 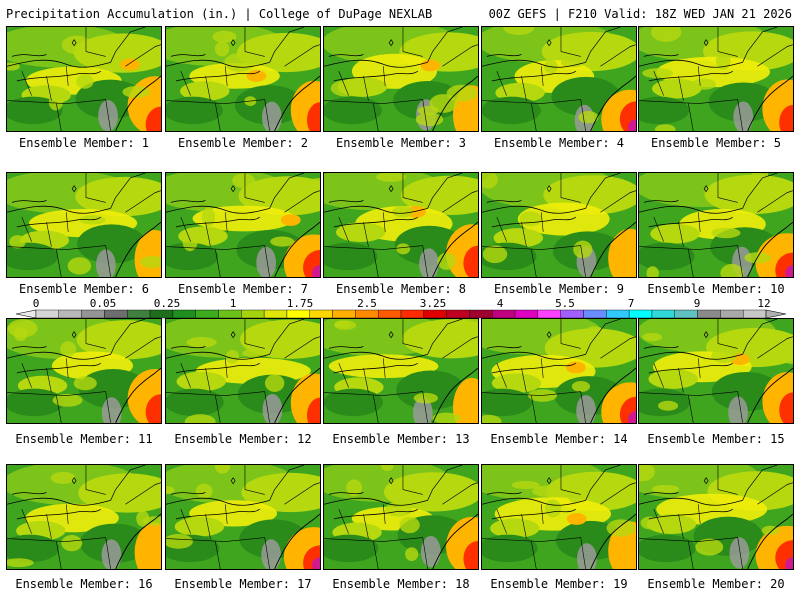 What do you see at coordinates (401, 143) in the screenshot?
I see `ensemble-member-label: Ensemble Member: 3` at bounding box center [401, 143].